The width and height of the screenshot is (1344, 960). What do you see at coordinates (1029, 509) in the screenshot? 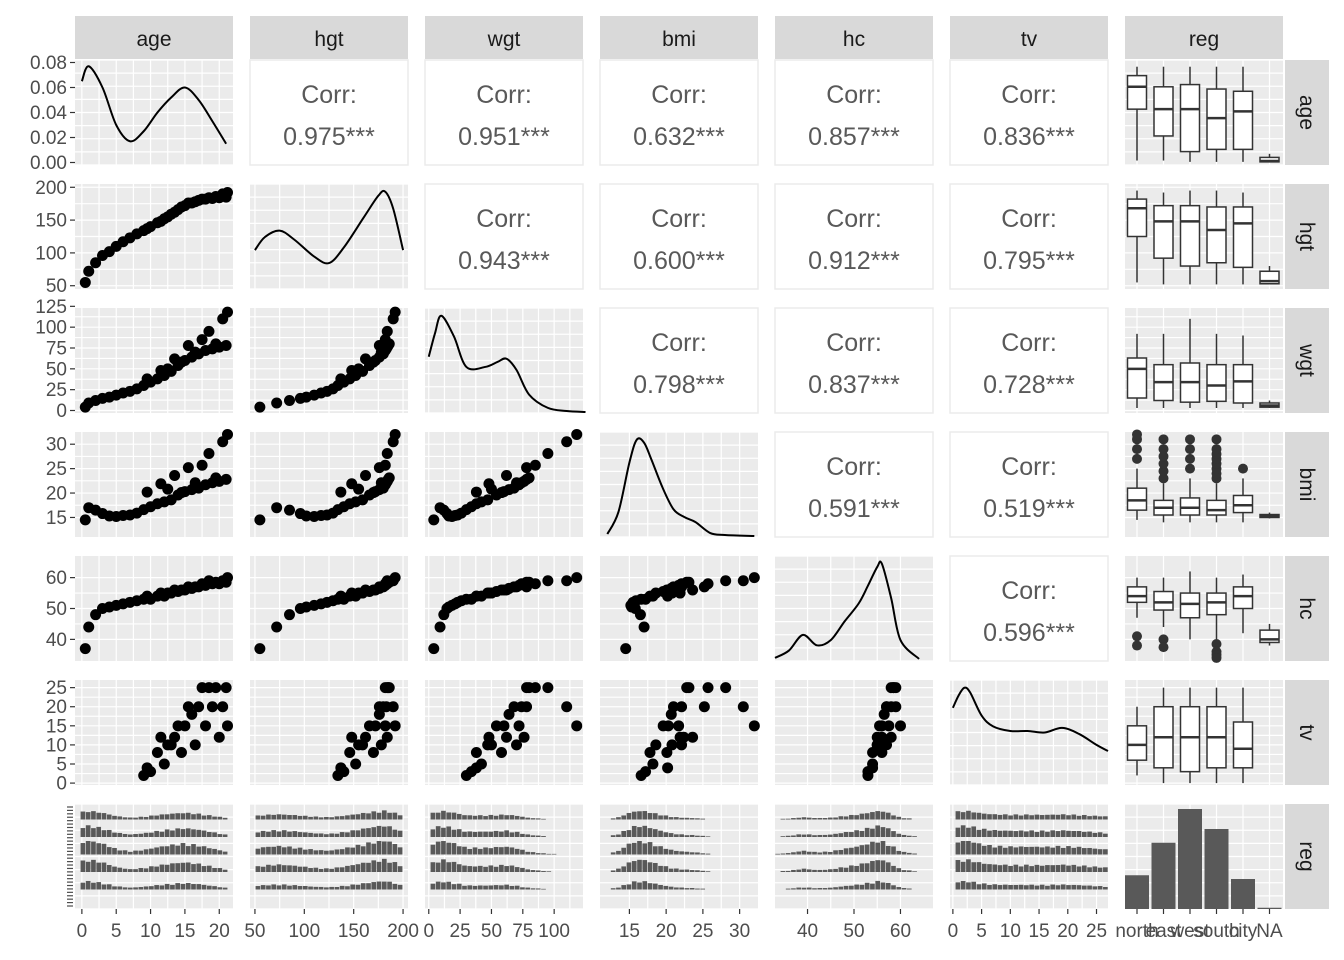
I see `corr-value: 0.519***` at bounding box center [1029, 509].